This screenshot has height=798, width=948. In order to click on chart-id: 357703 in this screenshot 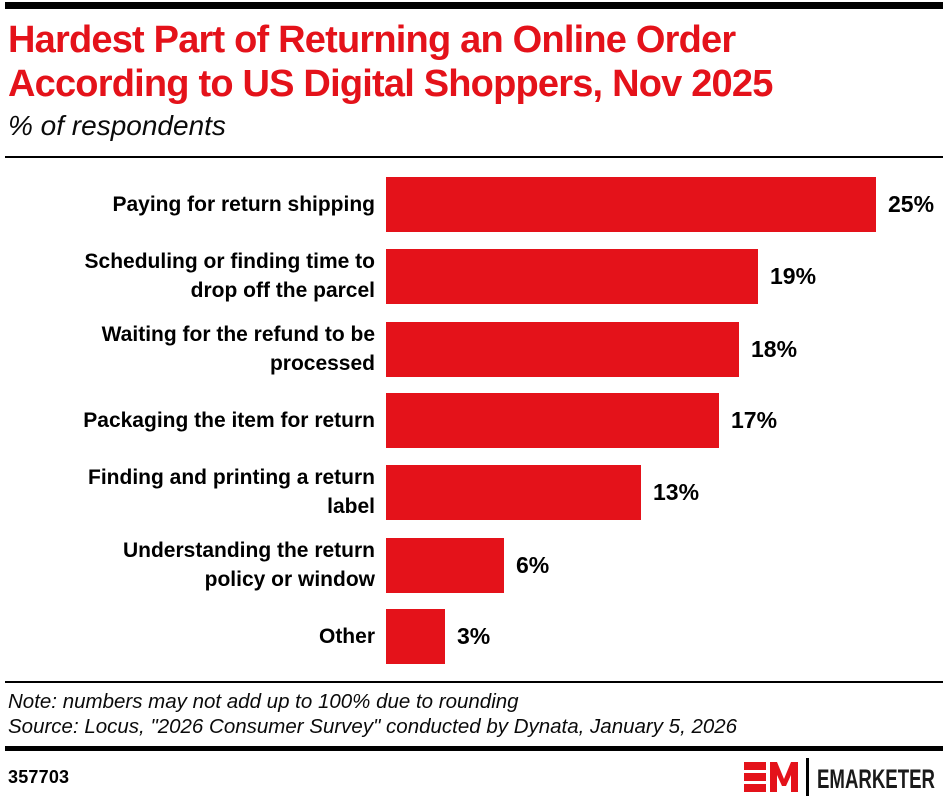, I will do `click(39, 776)`.